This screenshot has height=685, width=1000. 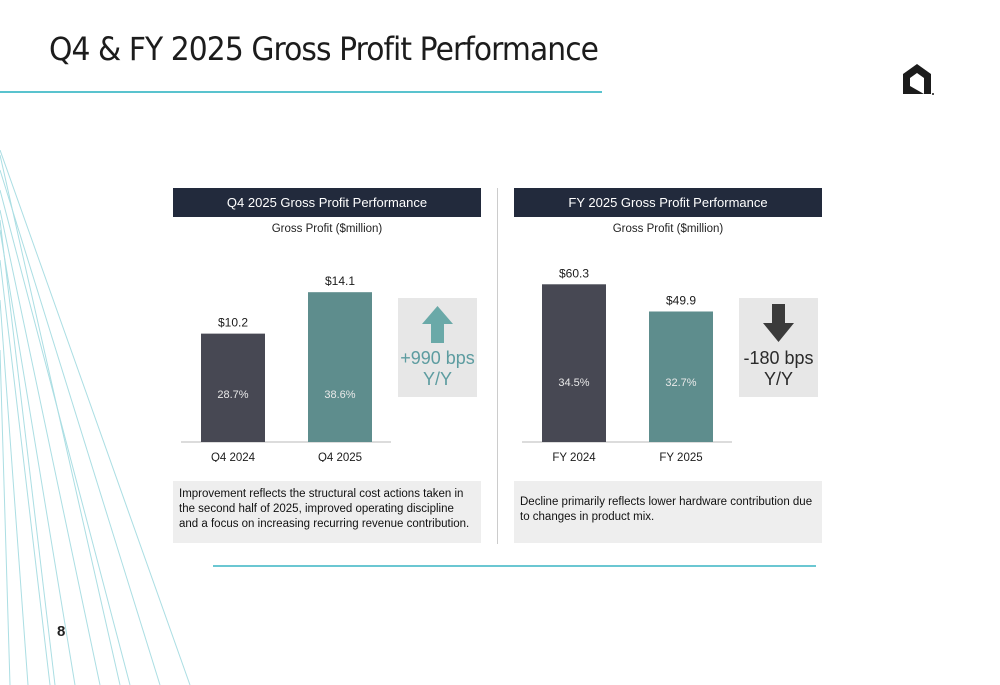 What do you see at coordinates (778, 323) in the screenshot?
I see `arrow-down-icon` at bounding box center [778, 323].